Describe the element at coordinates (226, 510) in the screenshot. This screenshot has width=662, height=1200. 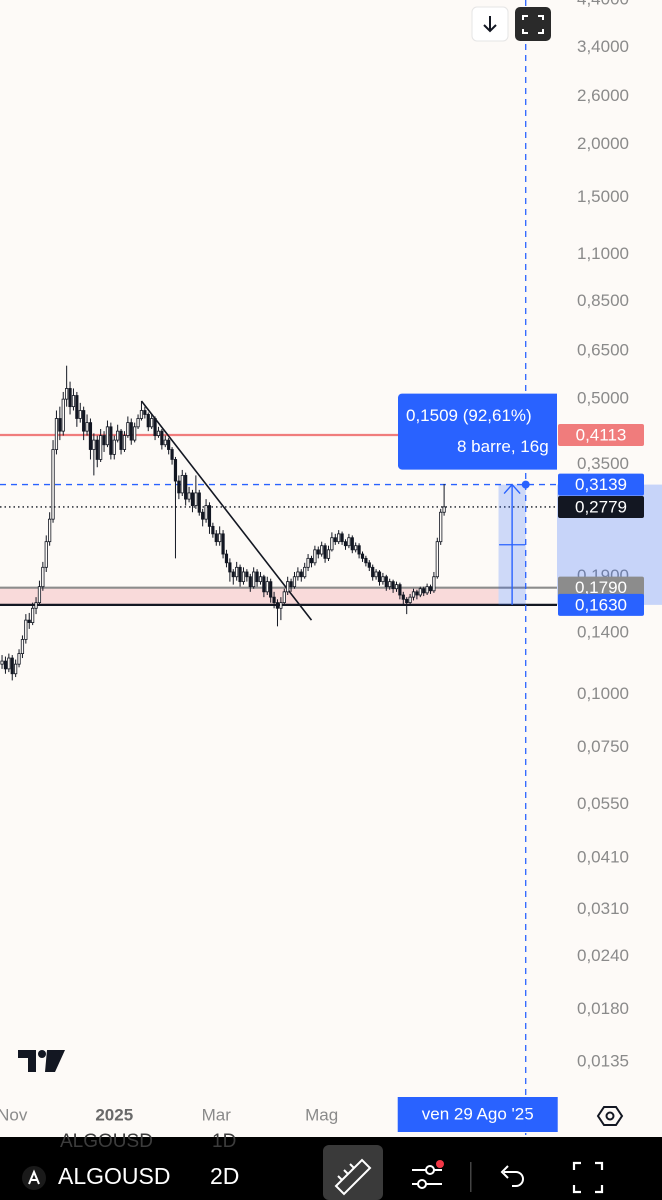
I see `trendline` at that location.